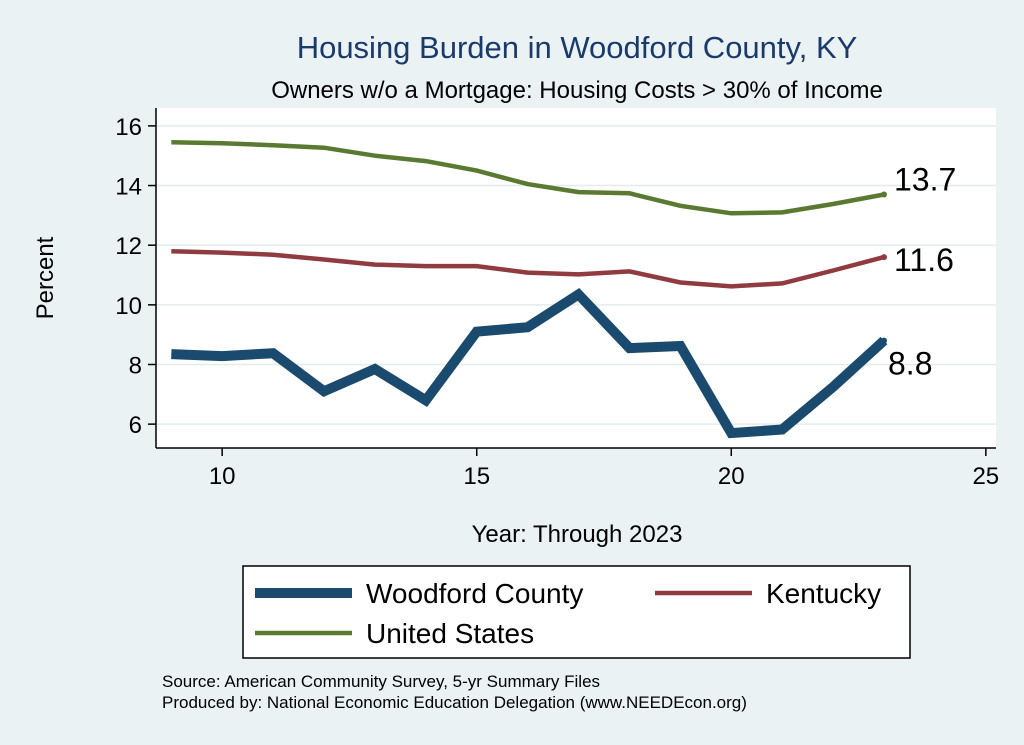  I want to click on end-label-kentucky: 11.6, so click(924, 260).